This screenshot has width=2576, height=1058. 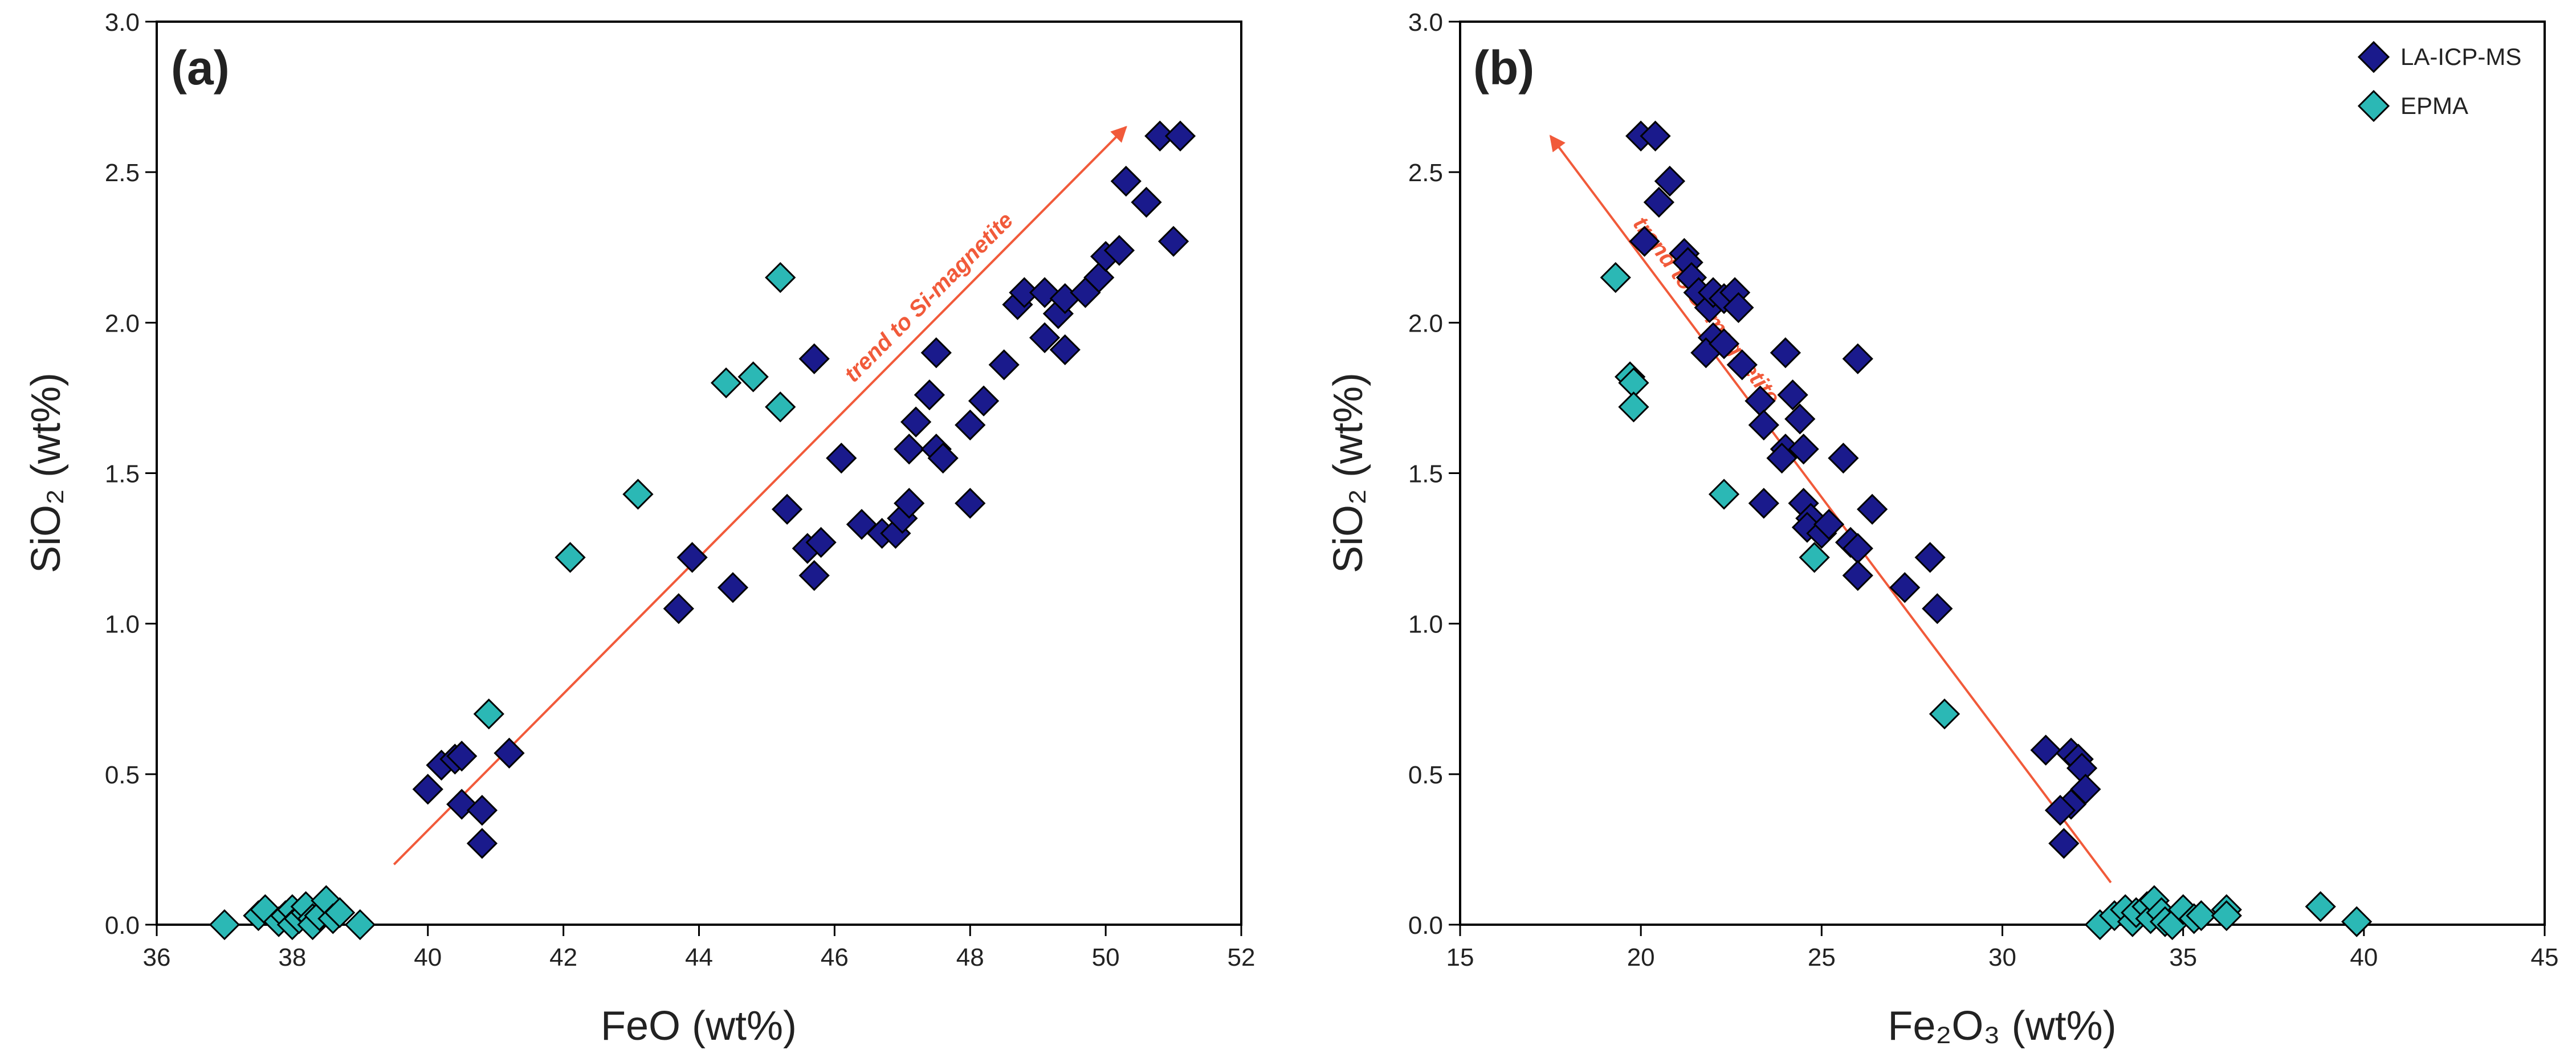 I want to click on x-tick-label-b: 35, so click(x=2183, y=957).